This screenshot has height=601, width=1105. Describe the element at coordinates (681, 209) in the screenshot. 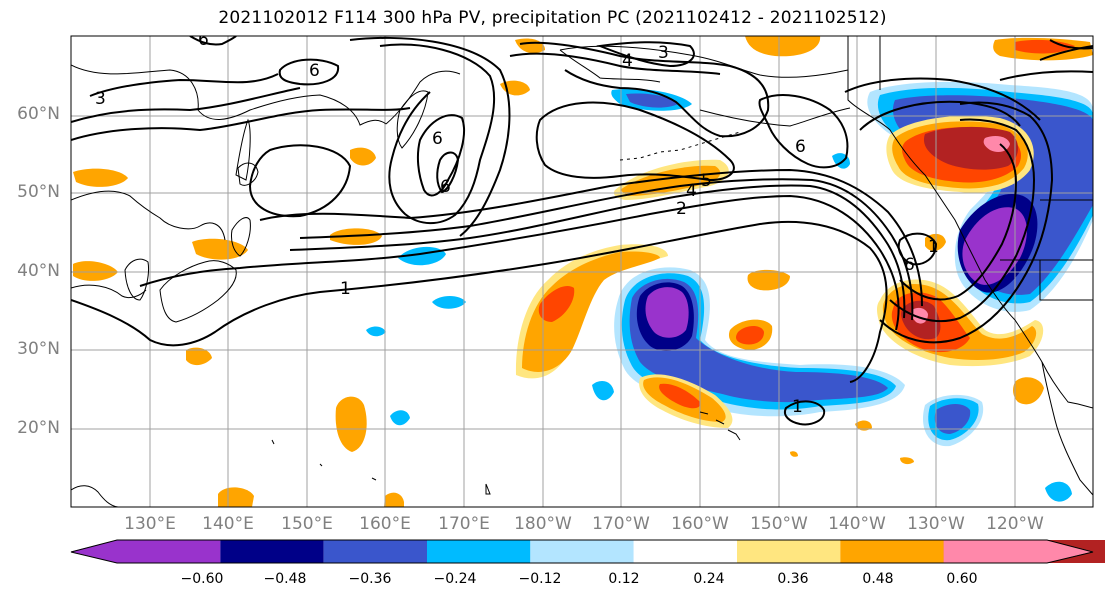

I see `contour-label: 2` at that location.